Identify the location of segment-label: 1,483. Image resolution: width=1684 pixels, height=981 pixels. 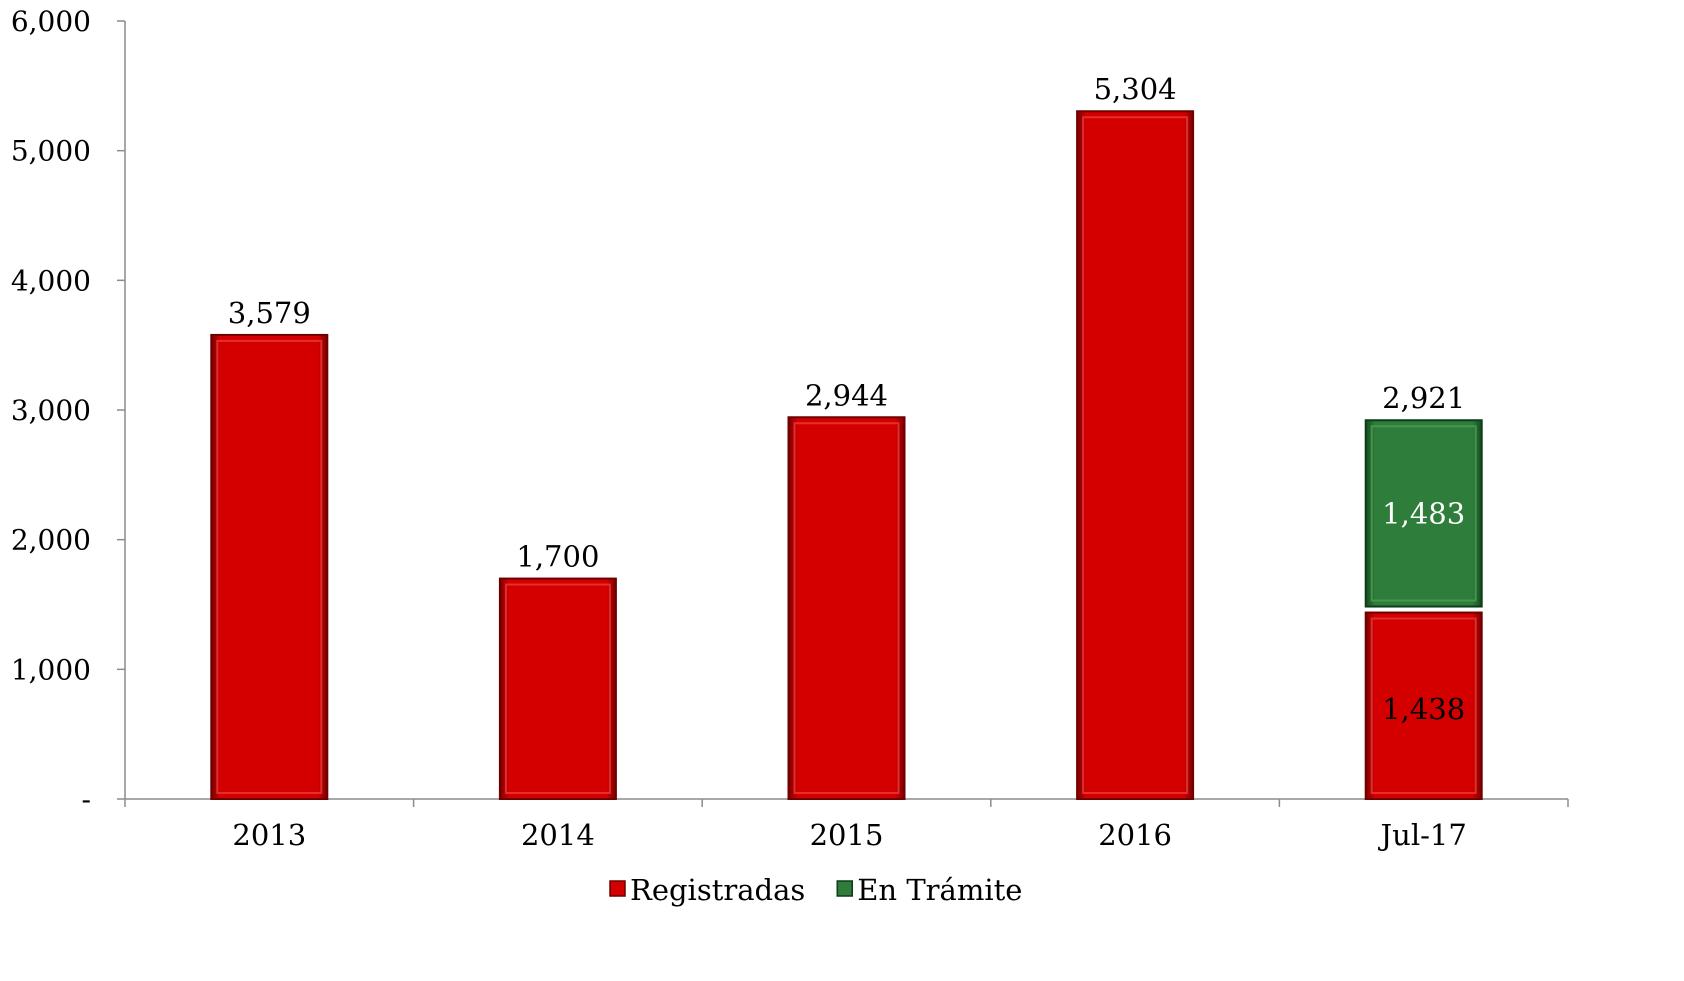
(1423, 513).